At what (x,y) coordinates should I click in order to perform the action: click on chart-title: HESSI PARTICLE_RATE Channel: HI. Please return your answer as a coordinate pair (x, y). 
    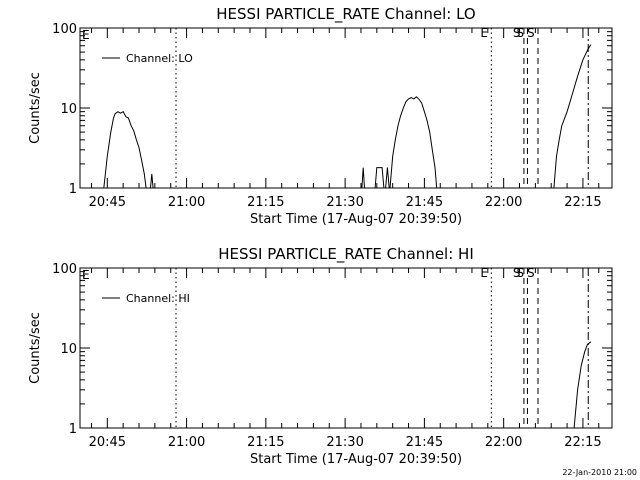
    Looking at the image, I should click on (346, 254).